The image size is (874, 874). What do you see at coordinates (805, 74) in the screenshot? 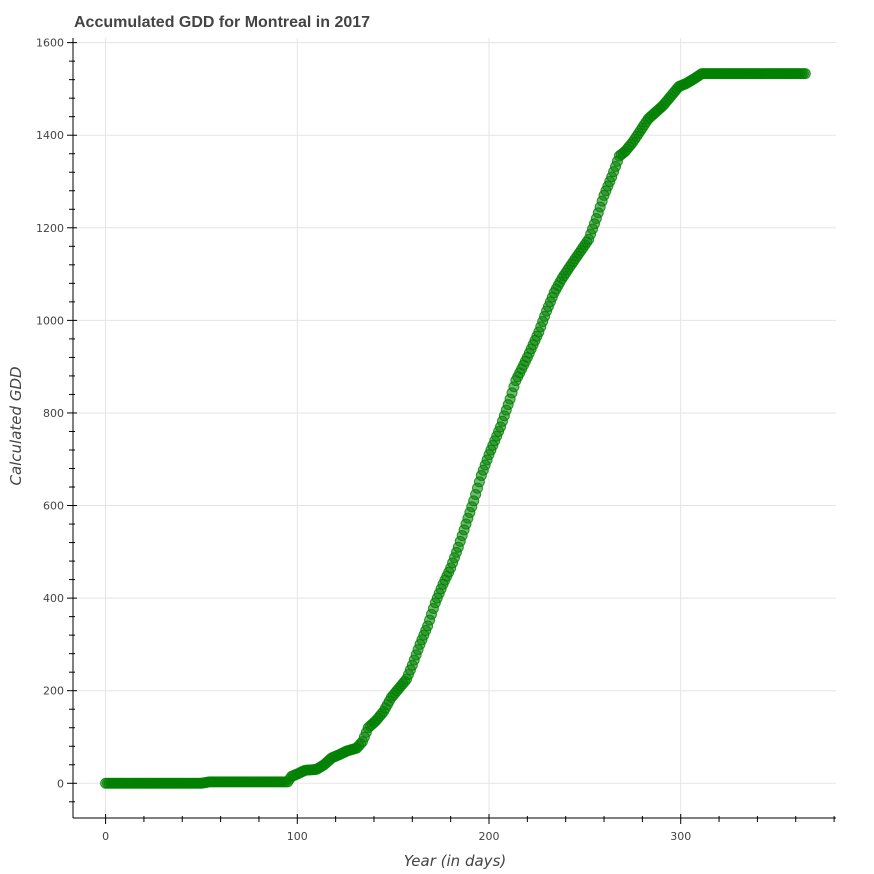
I see `data-point` at bounding box center [805, 74].